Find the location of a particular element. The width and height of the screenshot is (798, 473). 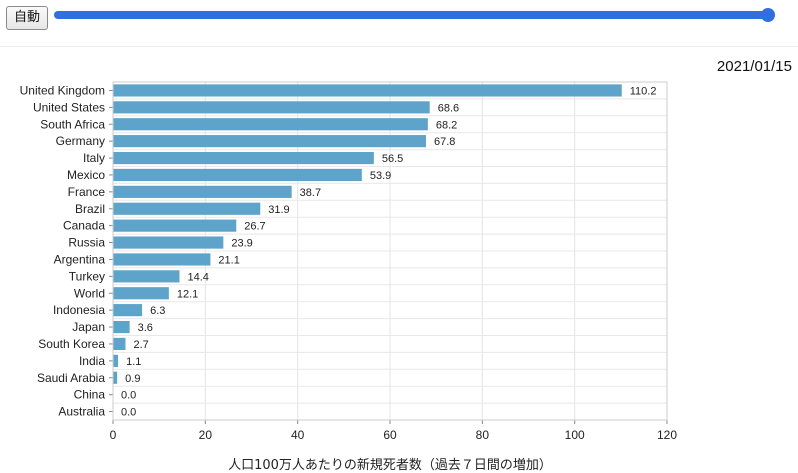

date-slider-track is located at coordinates (411, 15).